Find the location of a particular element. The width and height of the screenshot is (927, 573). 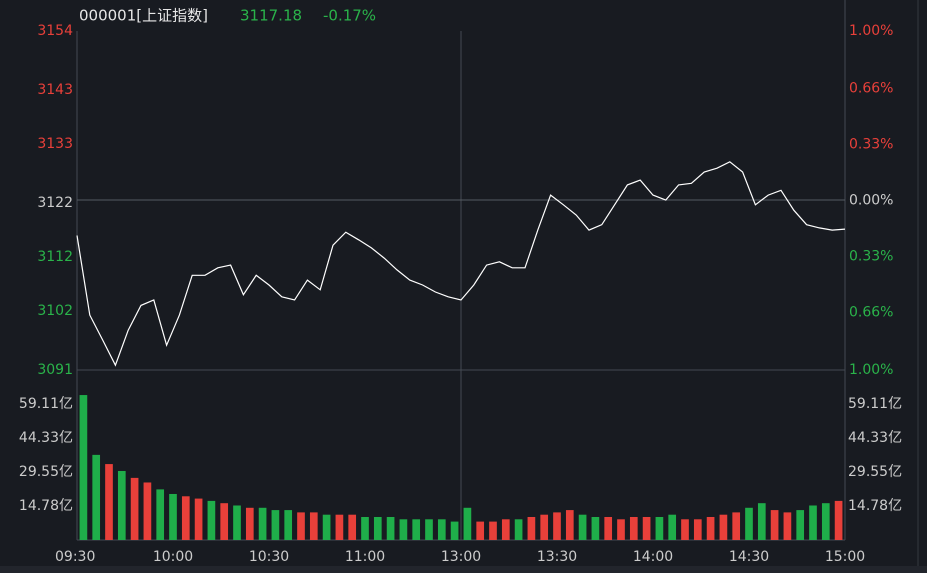

chart-title: 000001[上证指数] is located at coordinates (143, 16).